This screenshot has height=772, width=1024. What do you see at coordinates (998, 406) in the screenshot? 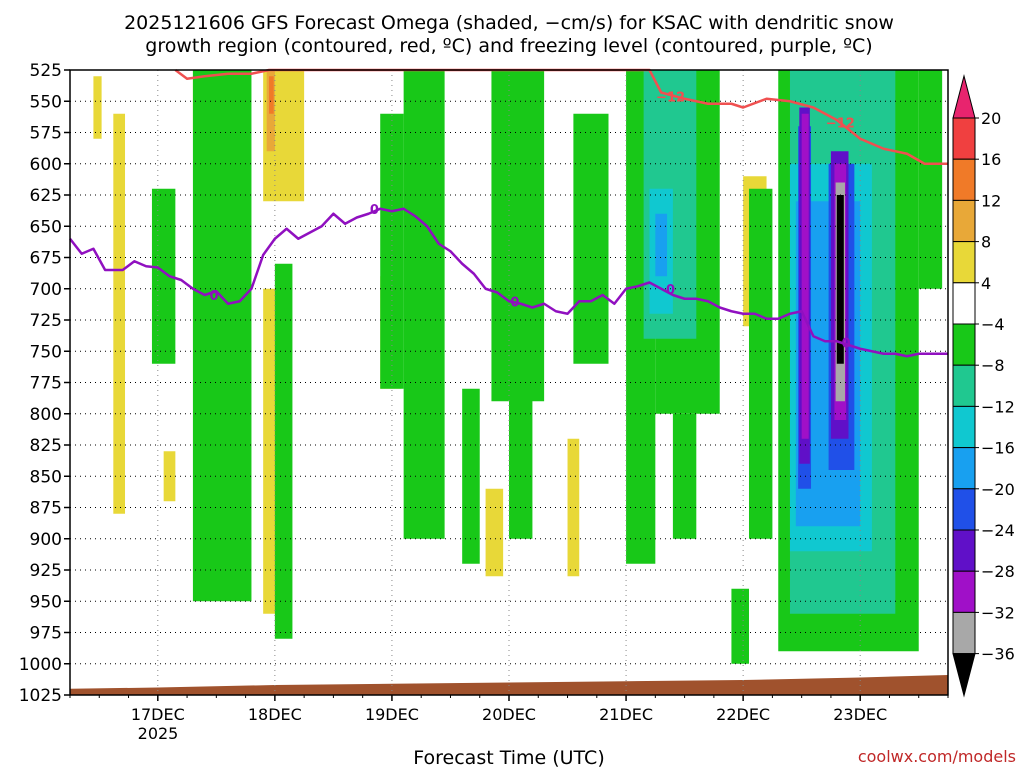
I see `colorbar-label: −12` at bounding box center [998, 406].